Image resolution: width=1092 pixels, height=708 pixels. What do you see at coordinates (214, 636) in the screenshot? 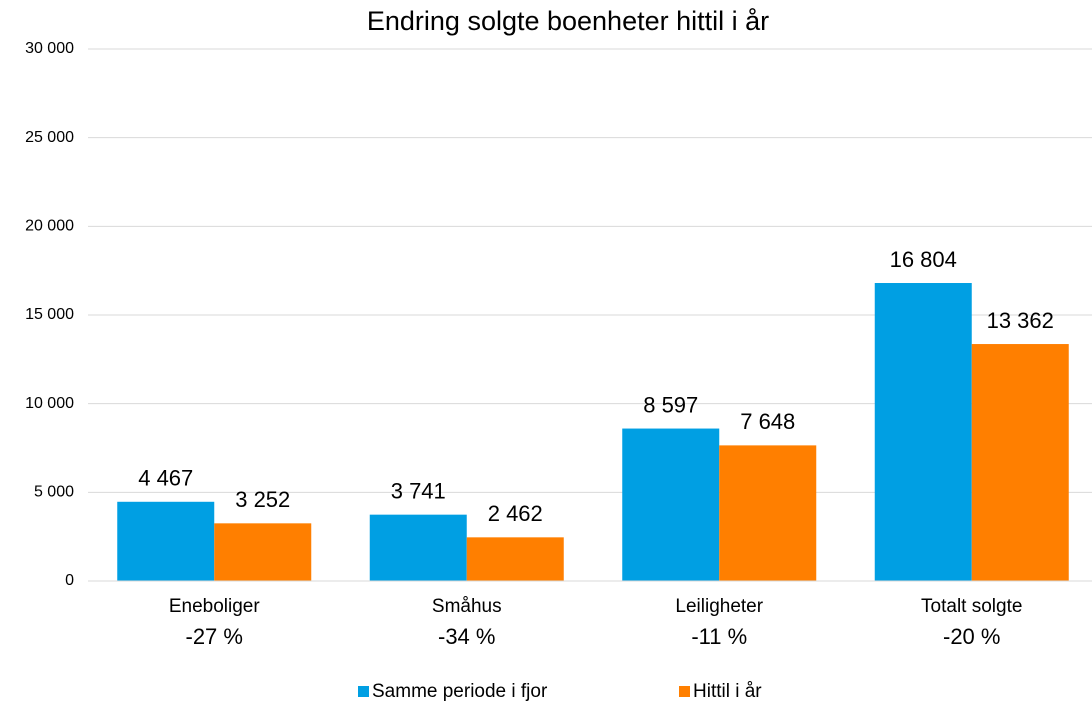
I see `category-annotation: -27 %` at bounding box center [214, 636].